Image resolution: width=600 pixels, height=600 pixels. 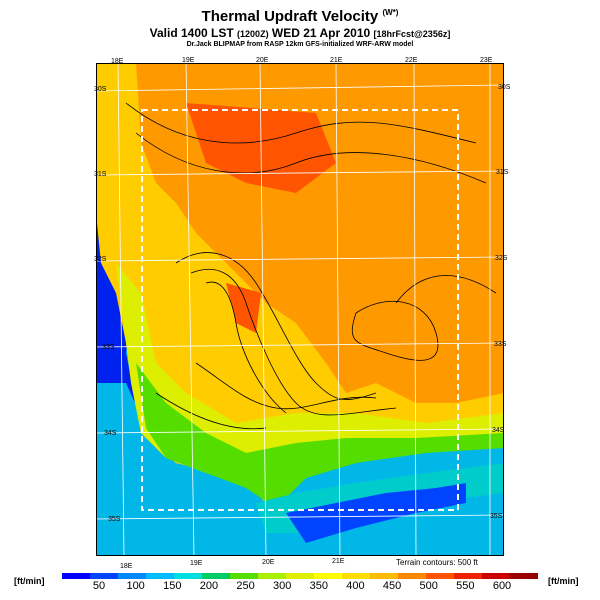 What do you see at coordinates (99, 586) in the screenshot?
I see `scale-tick-label: 50` at bounding box center [99, 586].